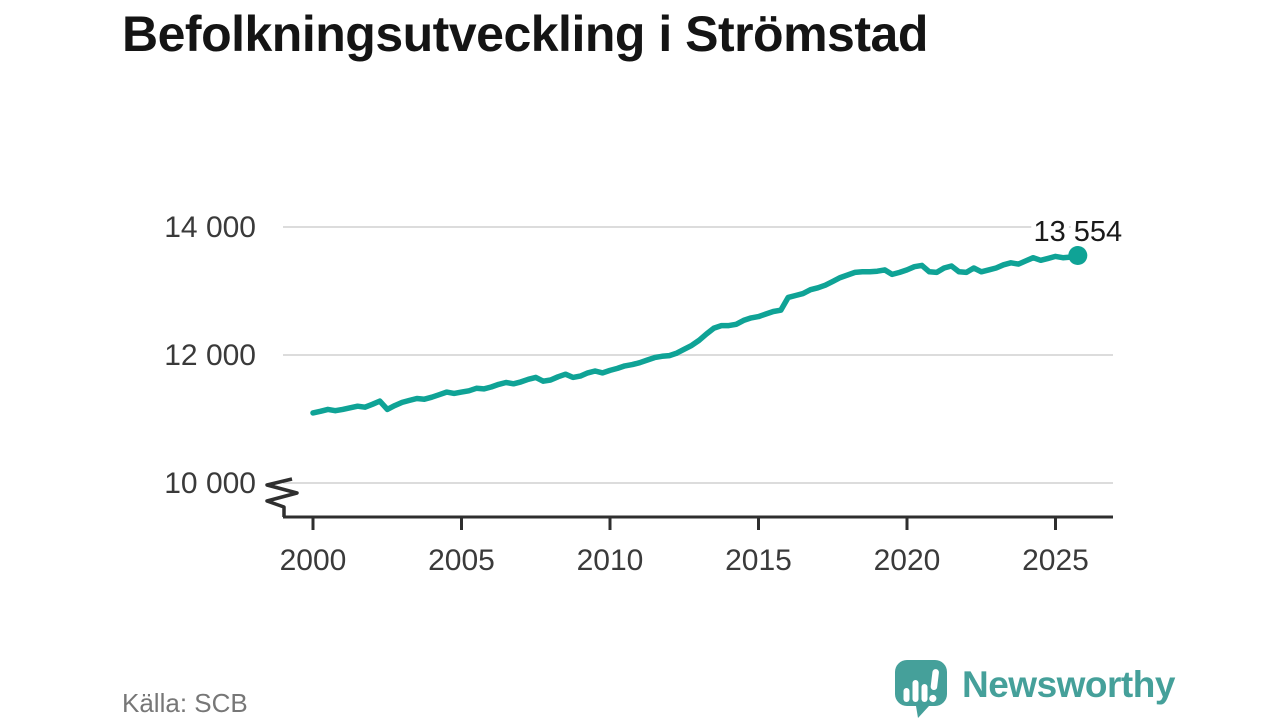  Describe the element at coordinates (1078, 255) in the screenshot. I see `end-point-marker` at that location.